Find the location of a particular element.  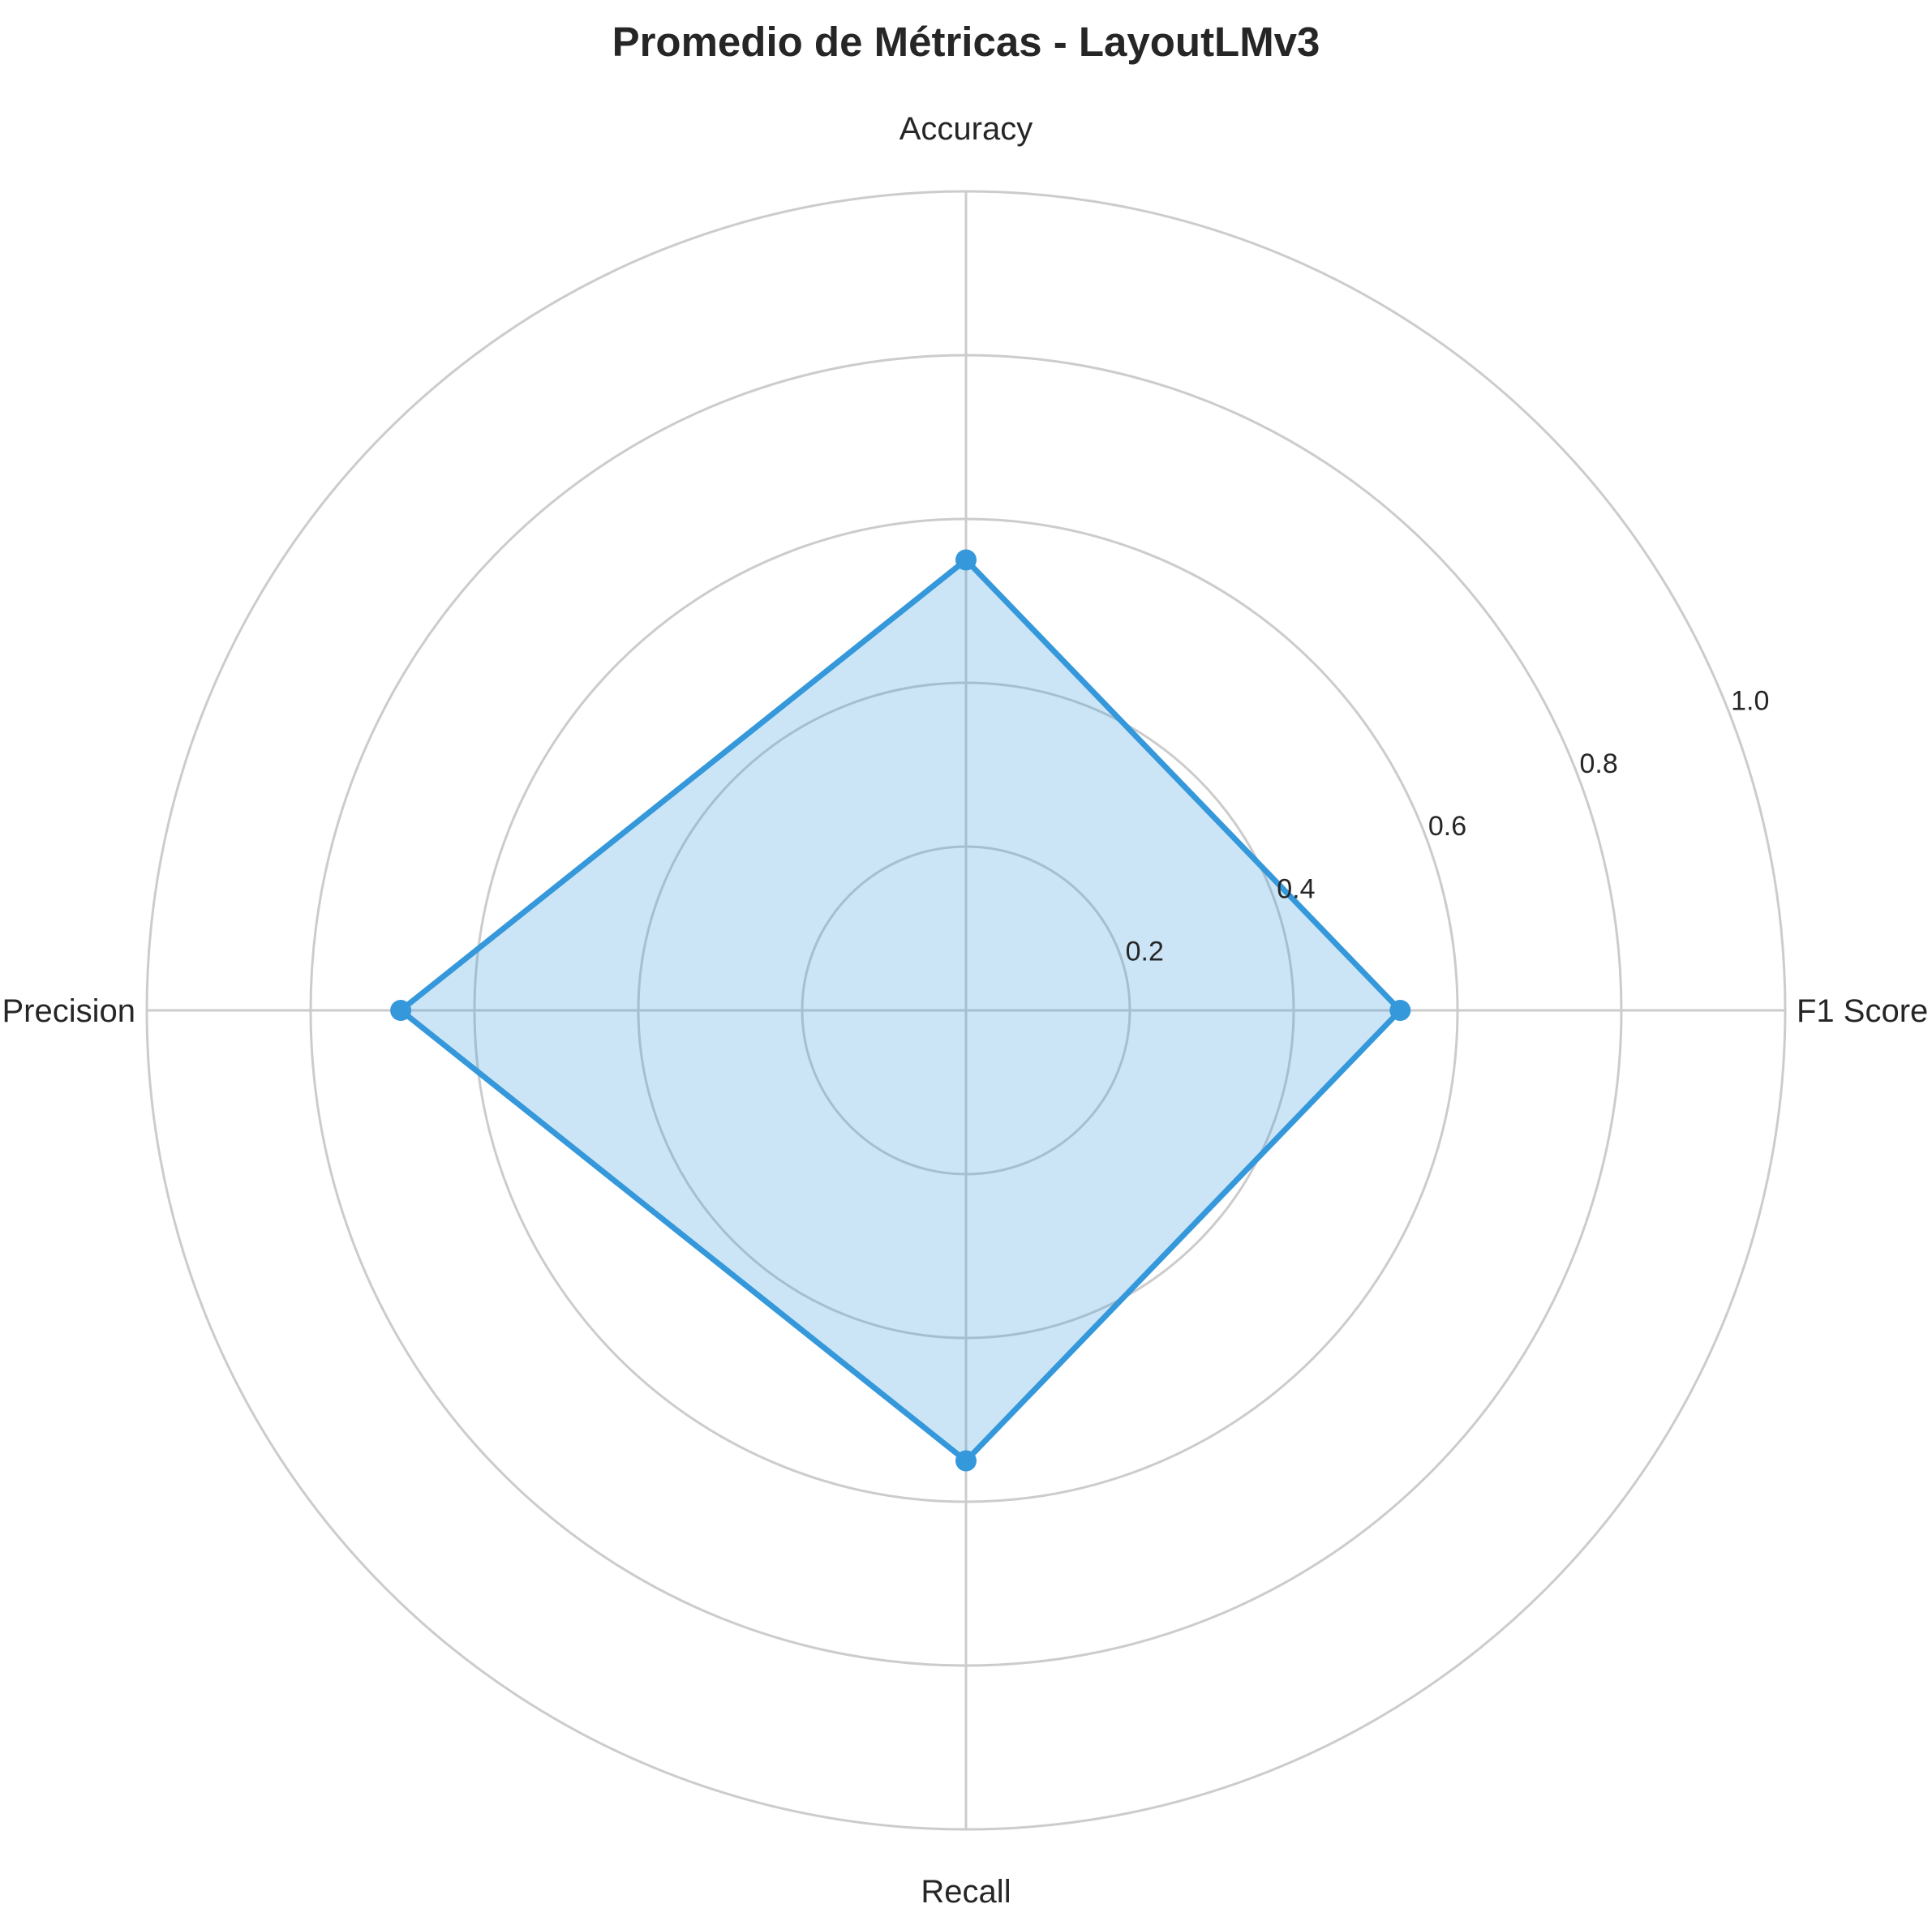

radial-tick-label: 0.2 is located at coordinates (1145, 952).